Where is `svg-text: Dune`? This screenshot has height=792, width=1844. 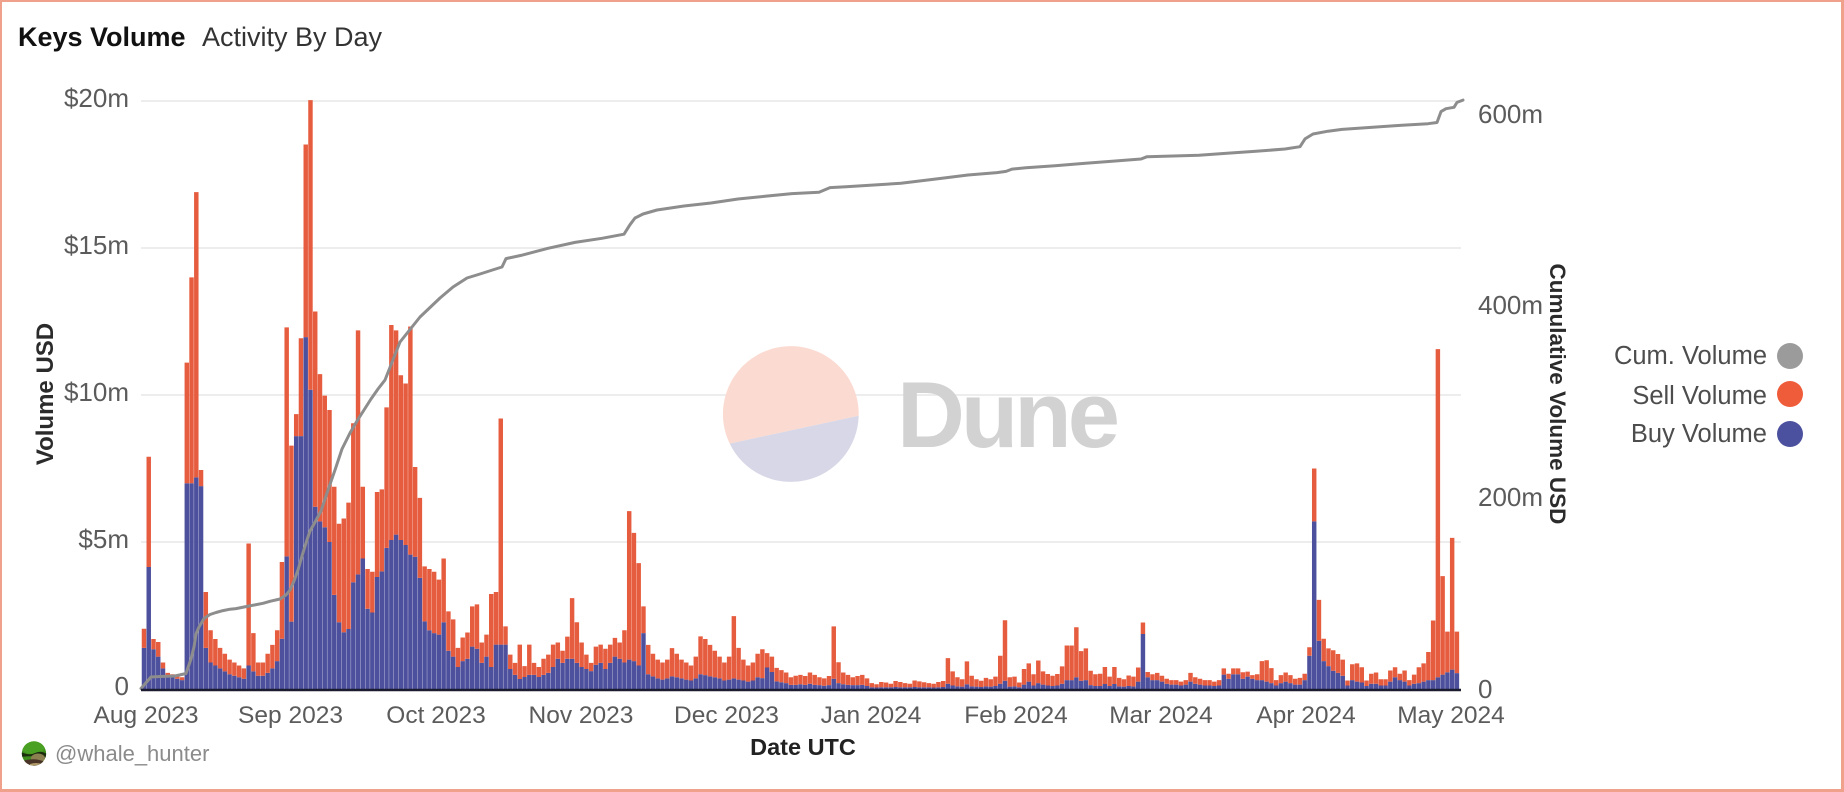
svg-text: Dune is located at coordinates (1007, 414).